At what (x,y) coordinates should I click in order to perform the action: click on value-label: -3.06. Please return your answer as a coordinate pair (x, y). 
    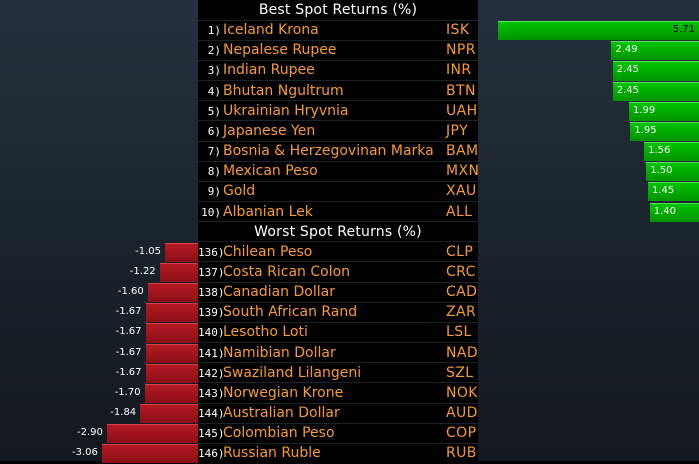
    Looking at the image, I should click on (84, 453).